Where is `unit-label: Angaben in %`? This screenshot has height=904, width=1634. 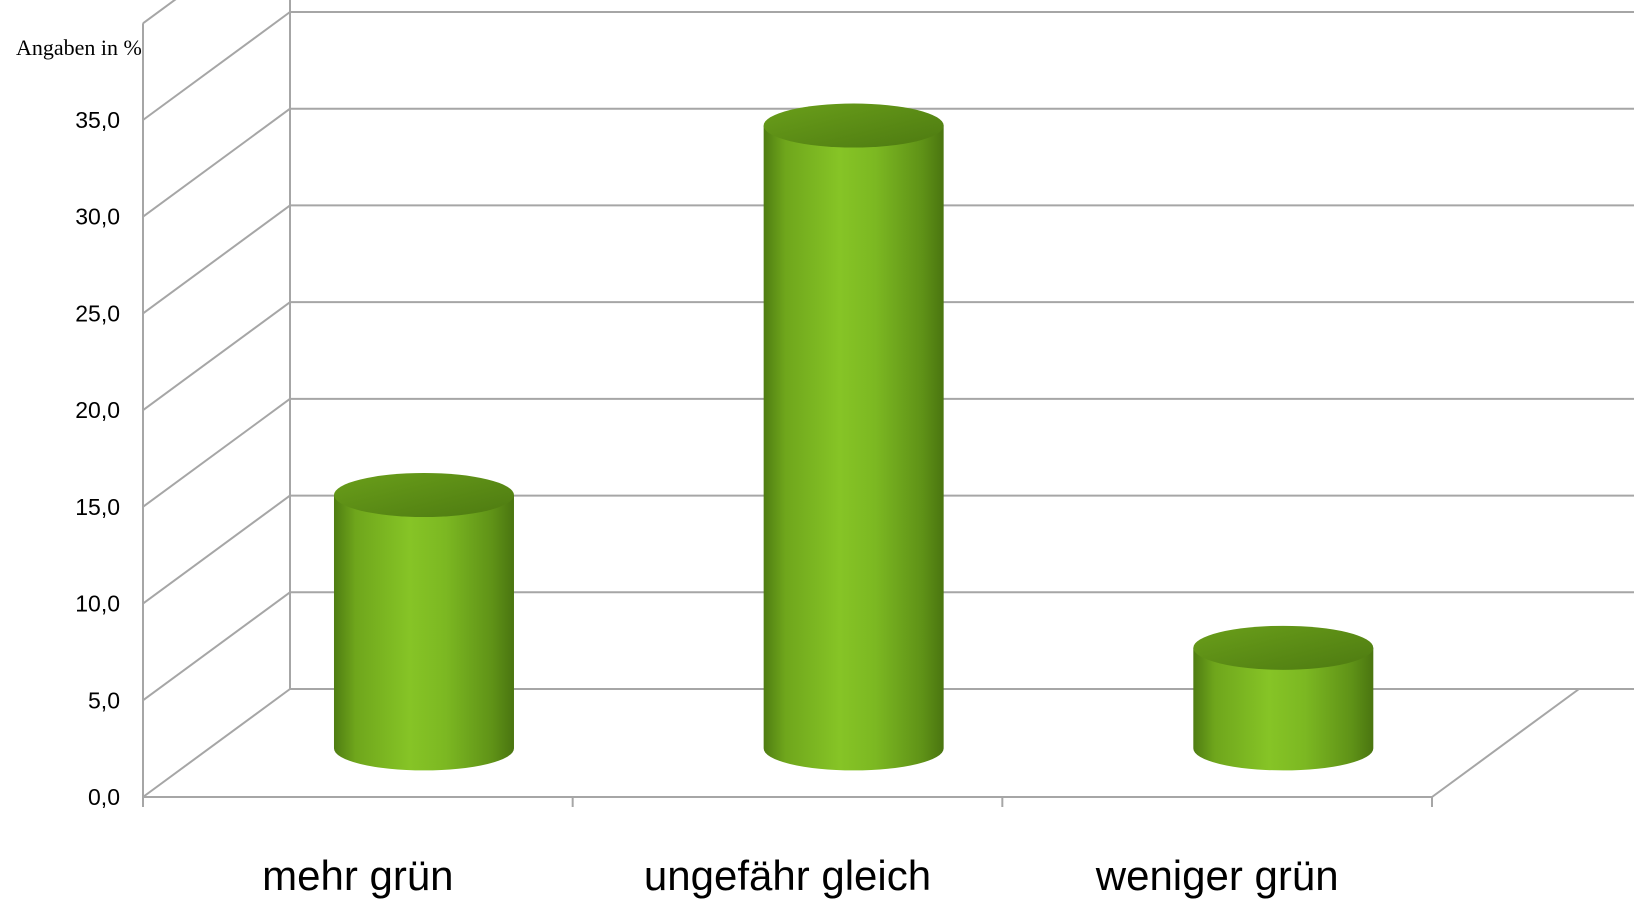 unit-label: Angaben in % is located at coordinates (79, 47).